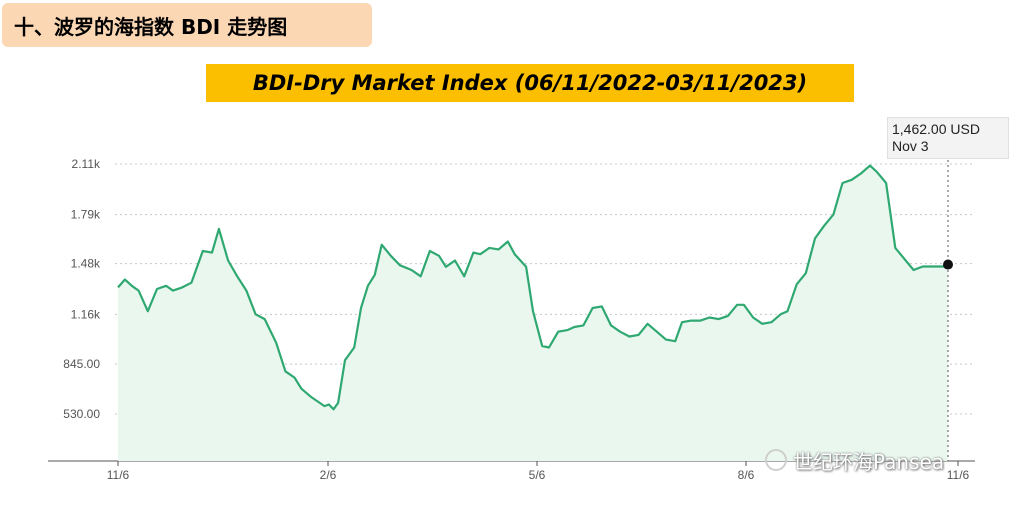  Describe the element at coordinates (81, 364) in the screenshot. I see `y-tick-label: 845.00` at that location.